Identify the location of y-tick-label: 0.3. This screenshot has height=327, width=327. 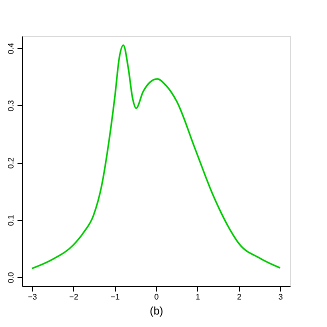
(11, 106).